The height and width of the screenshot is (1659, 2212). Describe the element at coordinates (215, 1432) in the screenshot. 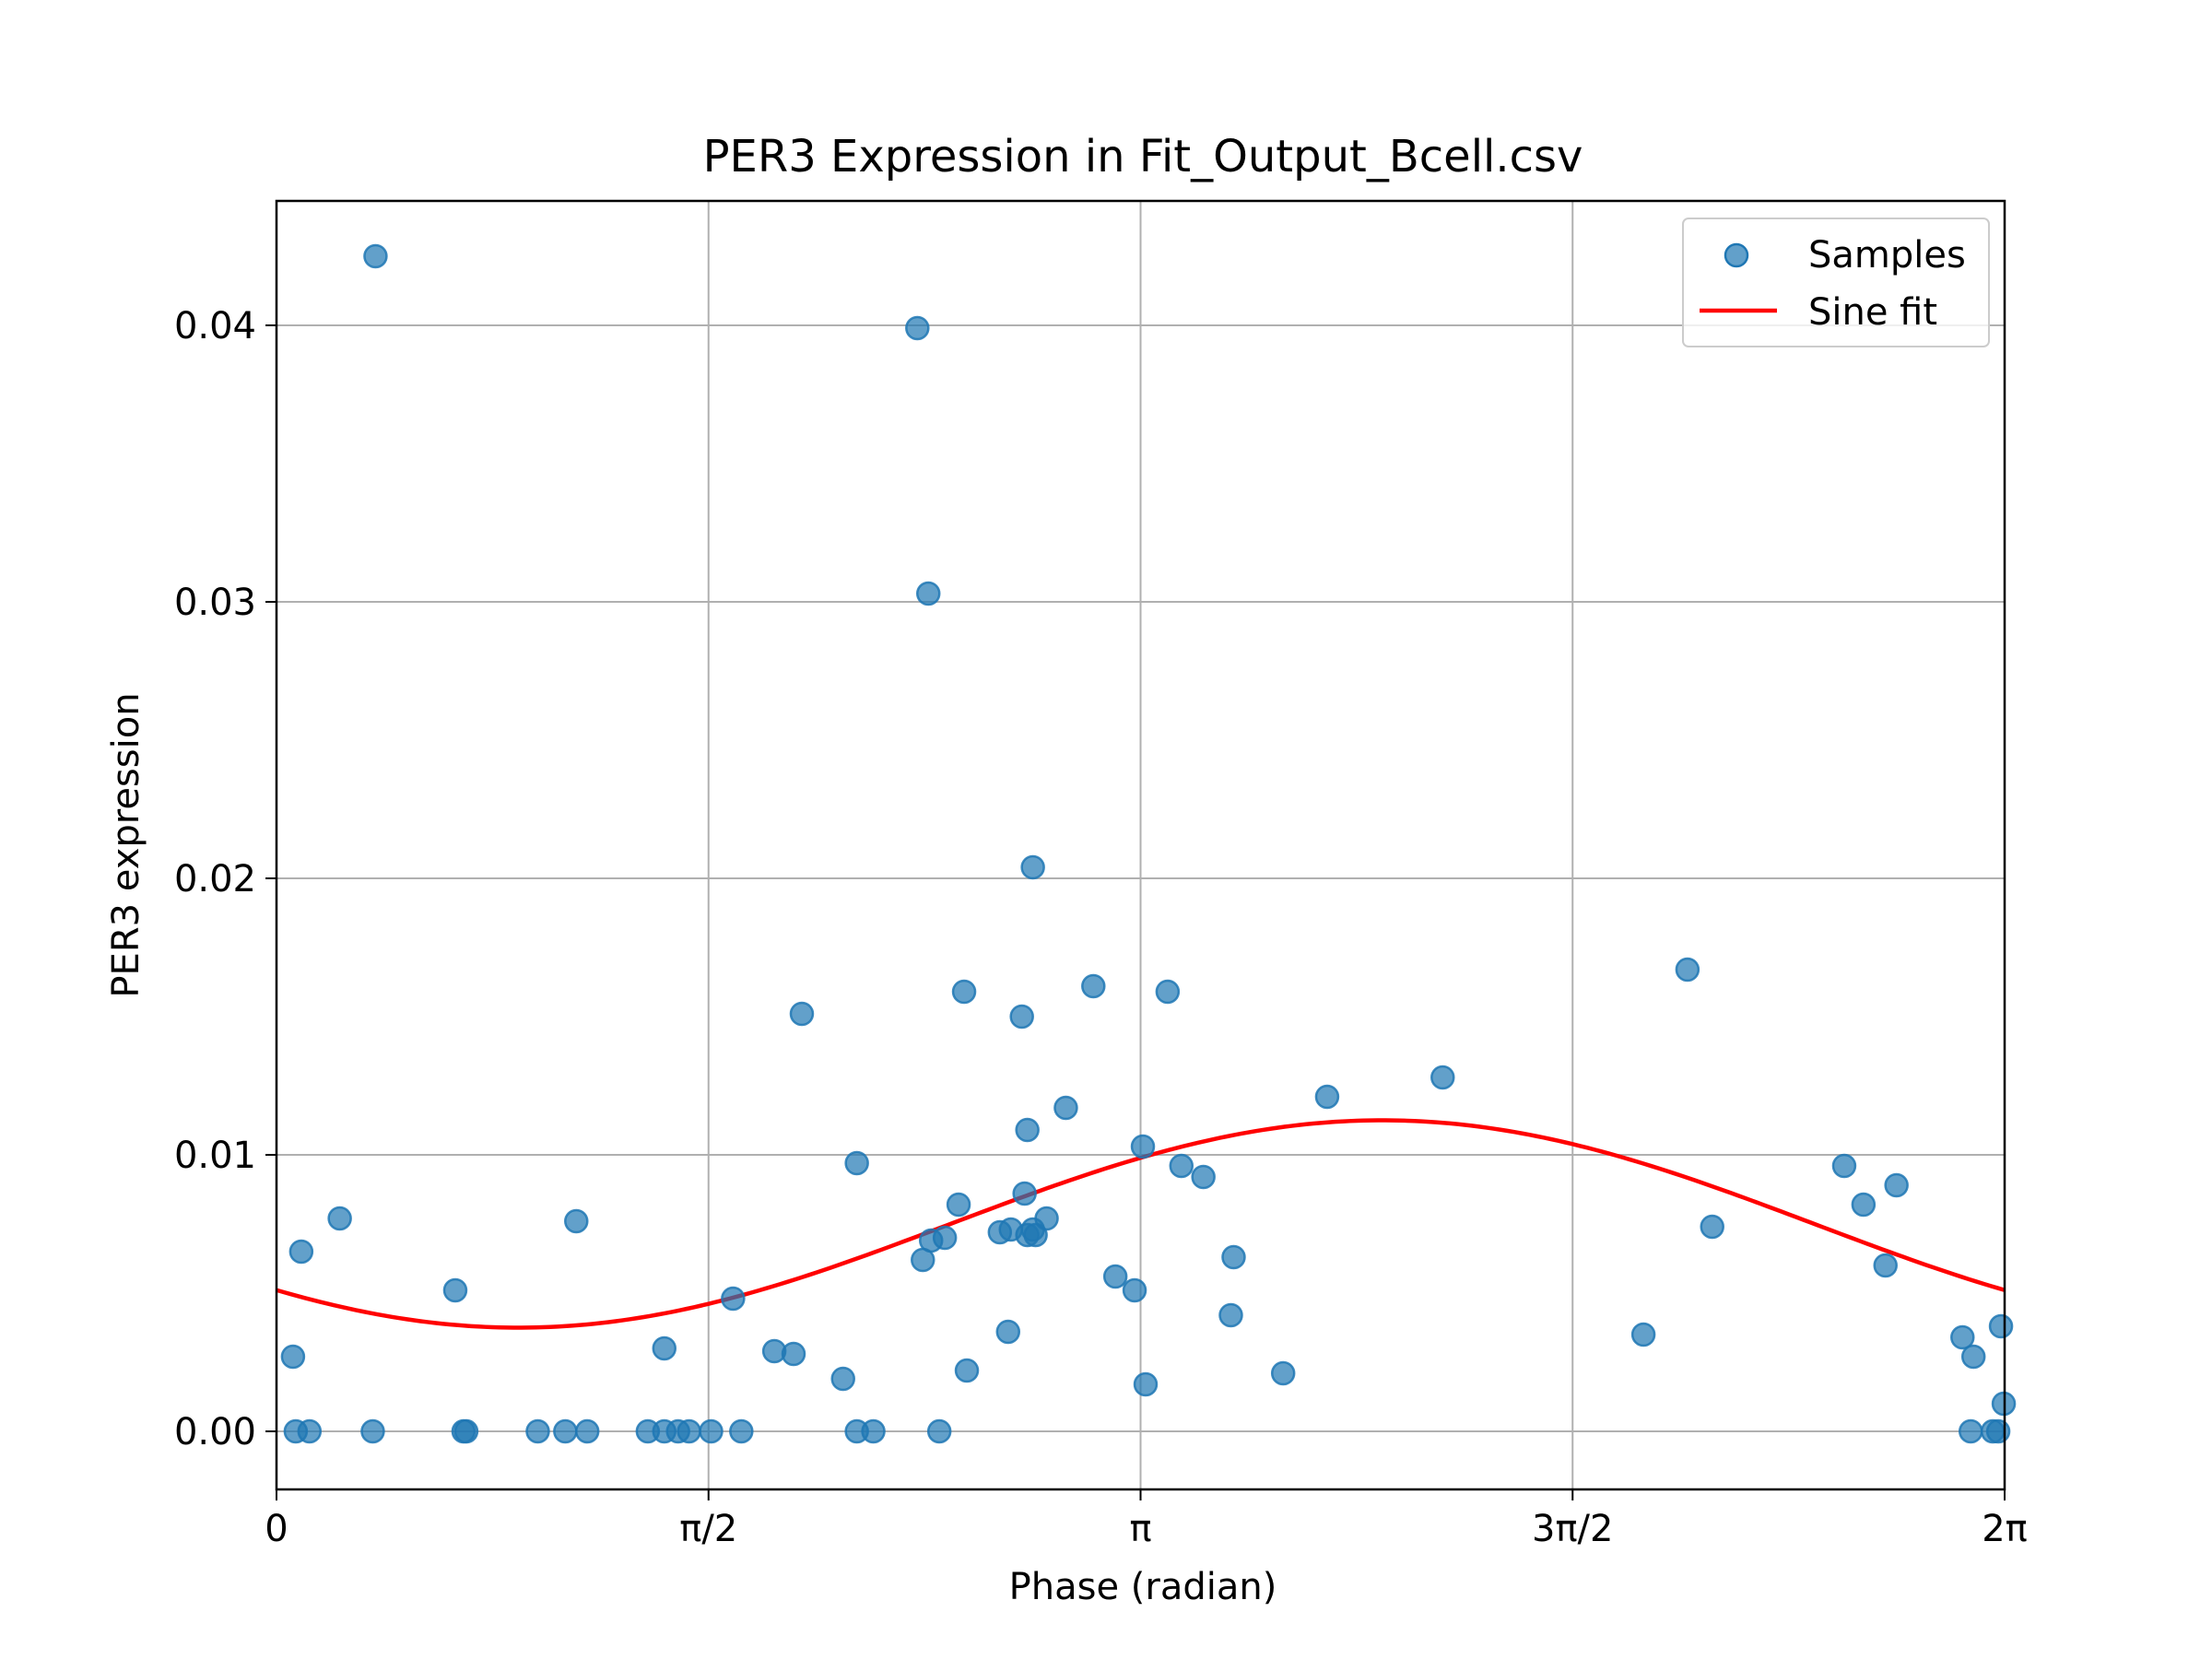

I see `y-tick-label-0: 0.00` at that location.